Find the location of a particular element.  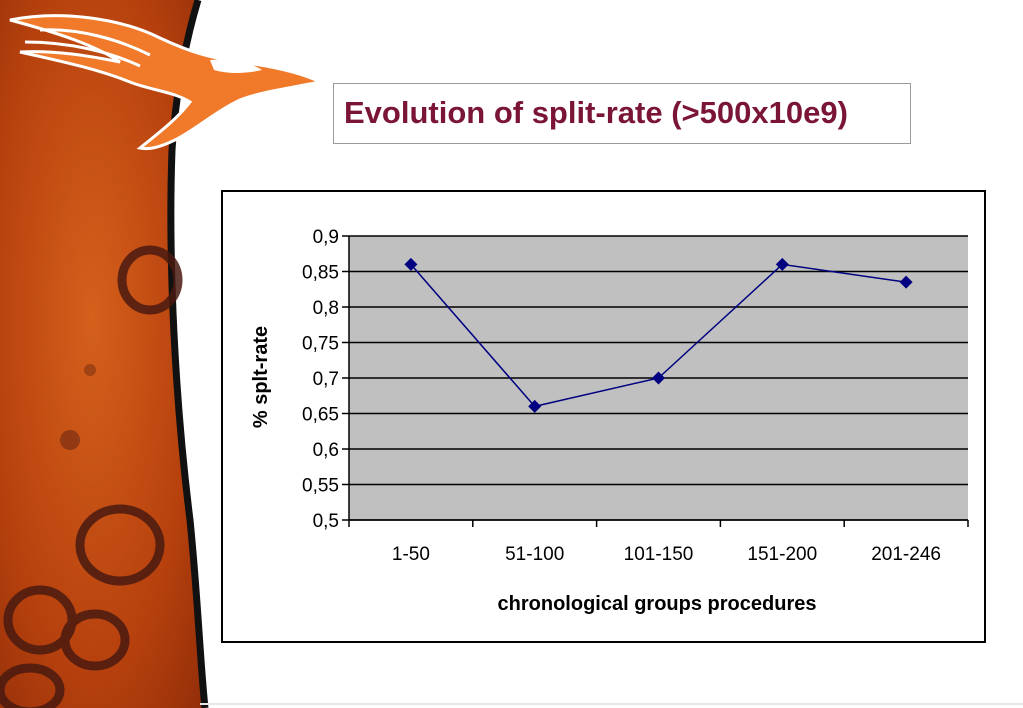

y-tick-label: 0,9 is located at coordinates (326, 237).